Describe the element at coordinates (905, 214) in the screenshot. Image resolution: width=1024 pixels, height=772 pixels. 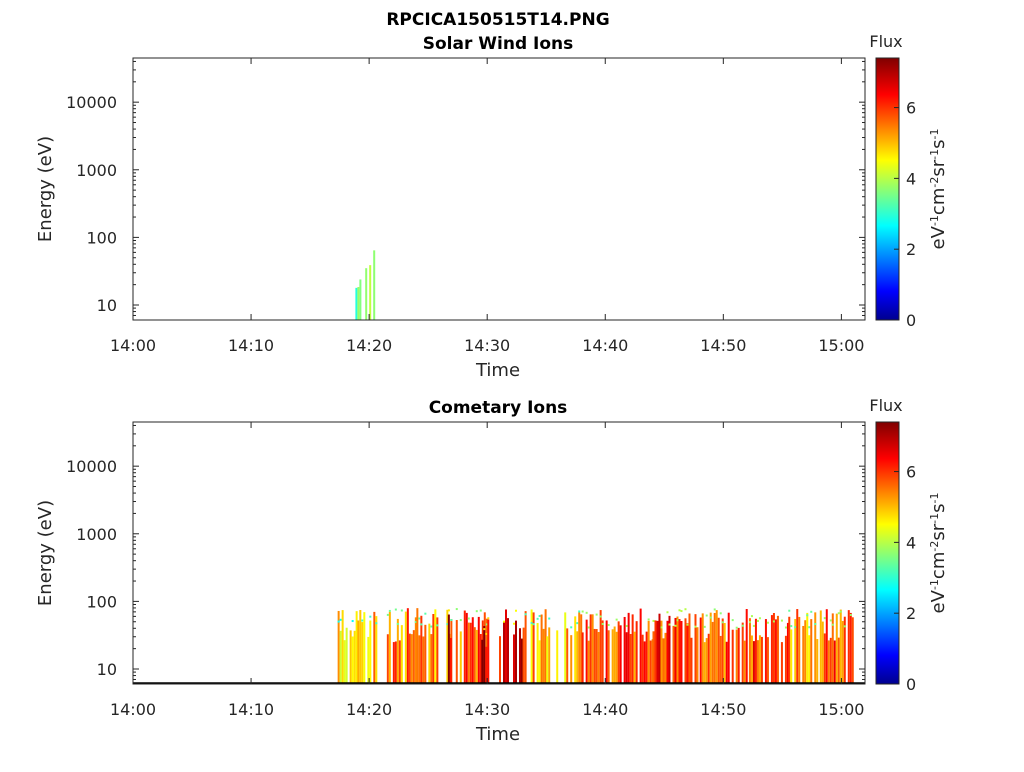
I see `colorbar-ticks-solar-wind: 0 2 4 6` at that location.